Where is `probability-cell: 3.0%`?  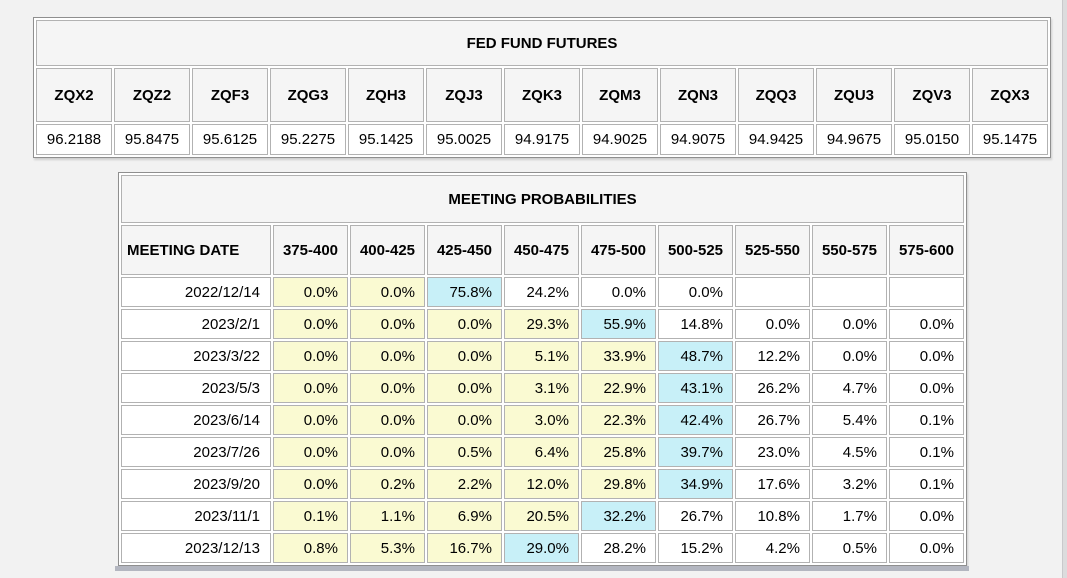 probability-cell: 3.0% is located at coordinates (541, 420).